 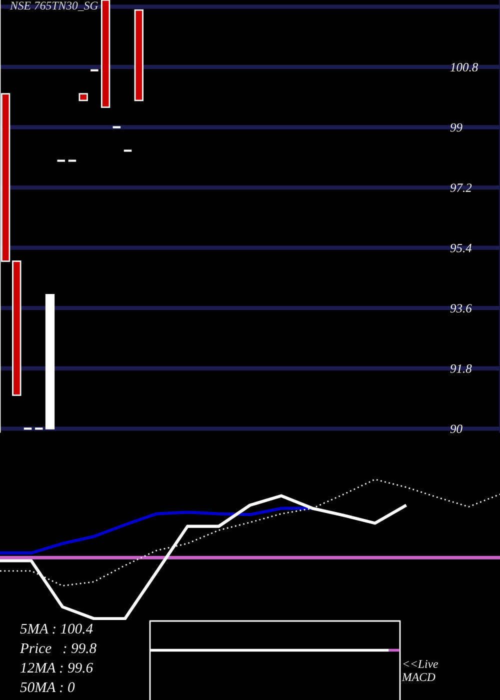 What do you see at coordinates (461, 188) in the screenshot?
I see `y-tick-label: 97.2` at bounding box center [461, 188].